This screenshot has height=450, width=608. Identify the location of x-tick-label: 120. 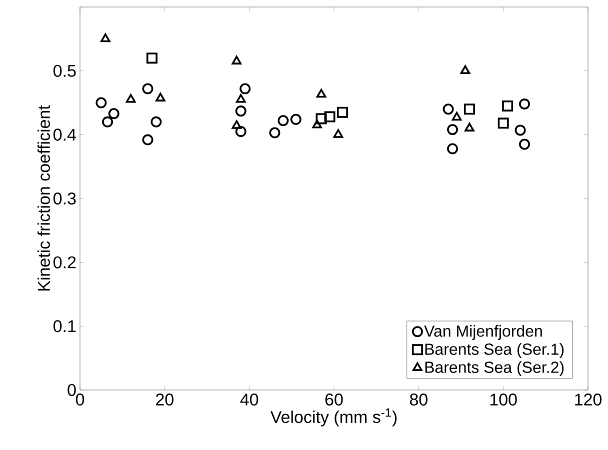
(588, 400).